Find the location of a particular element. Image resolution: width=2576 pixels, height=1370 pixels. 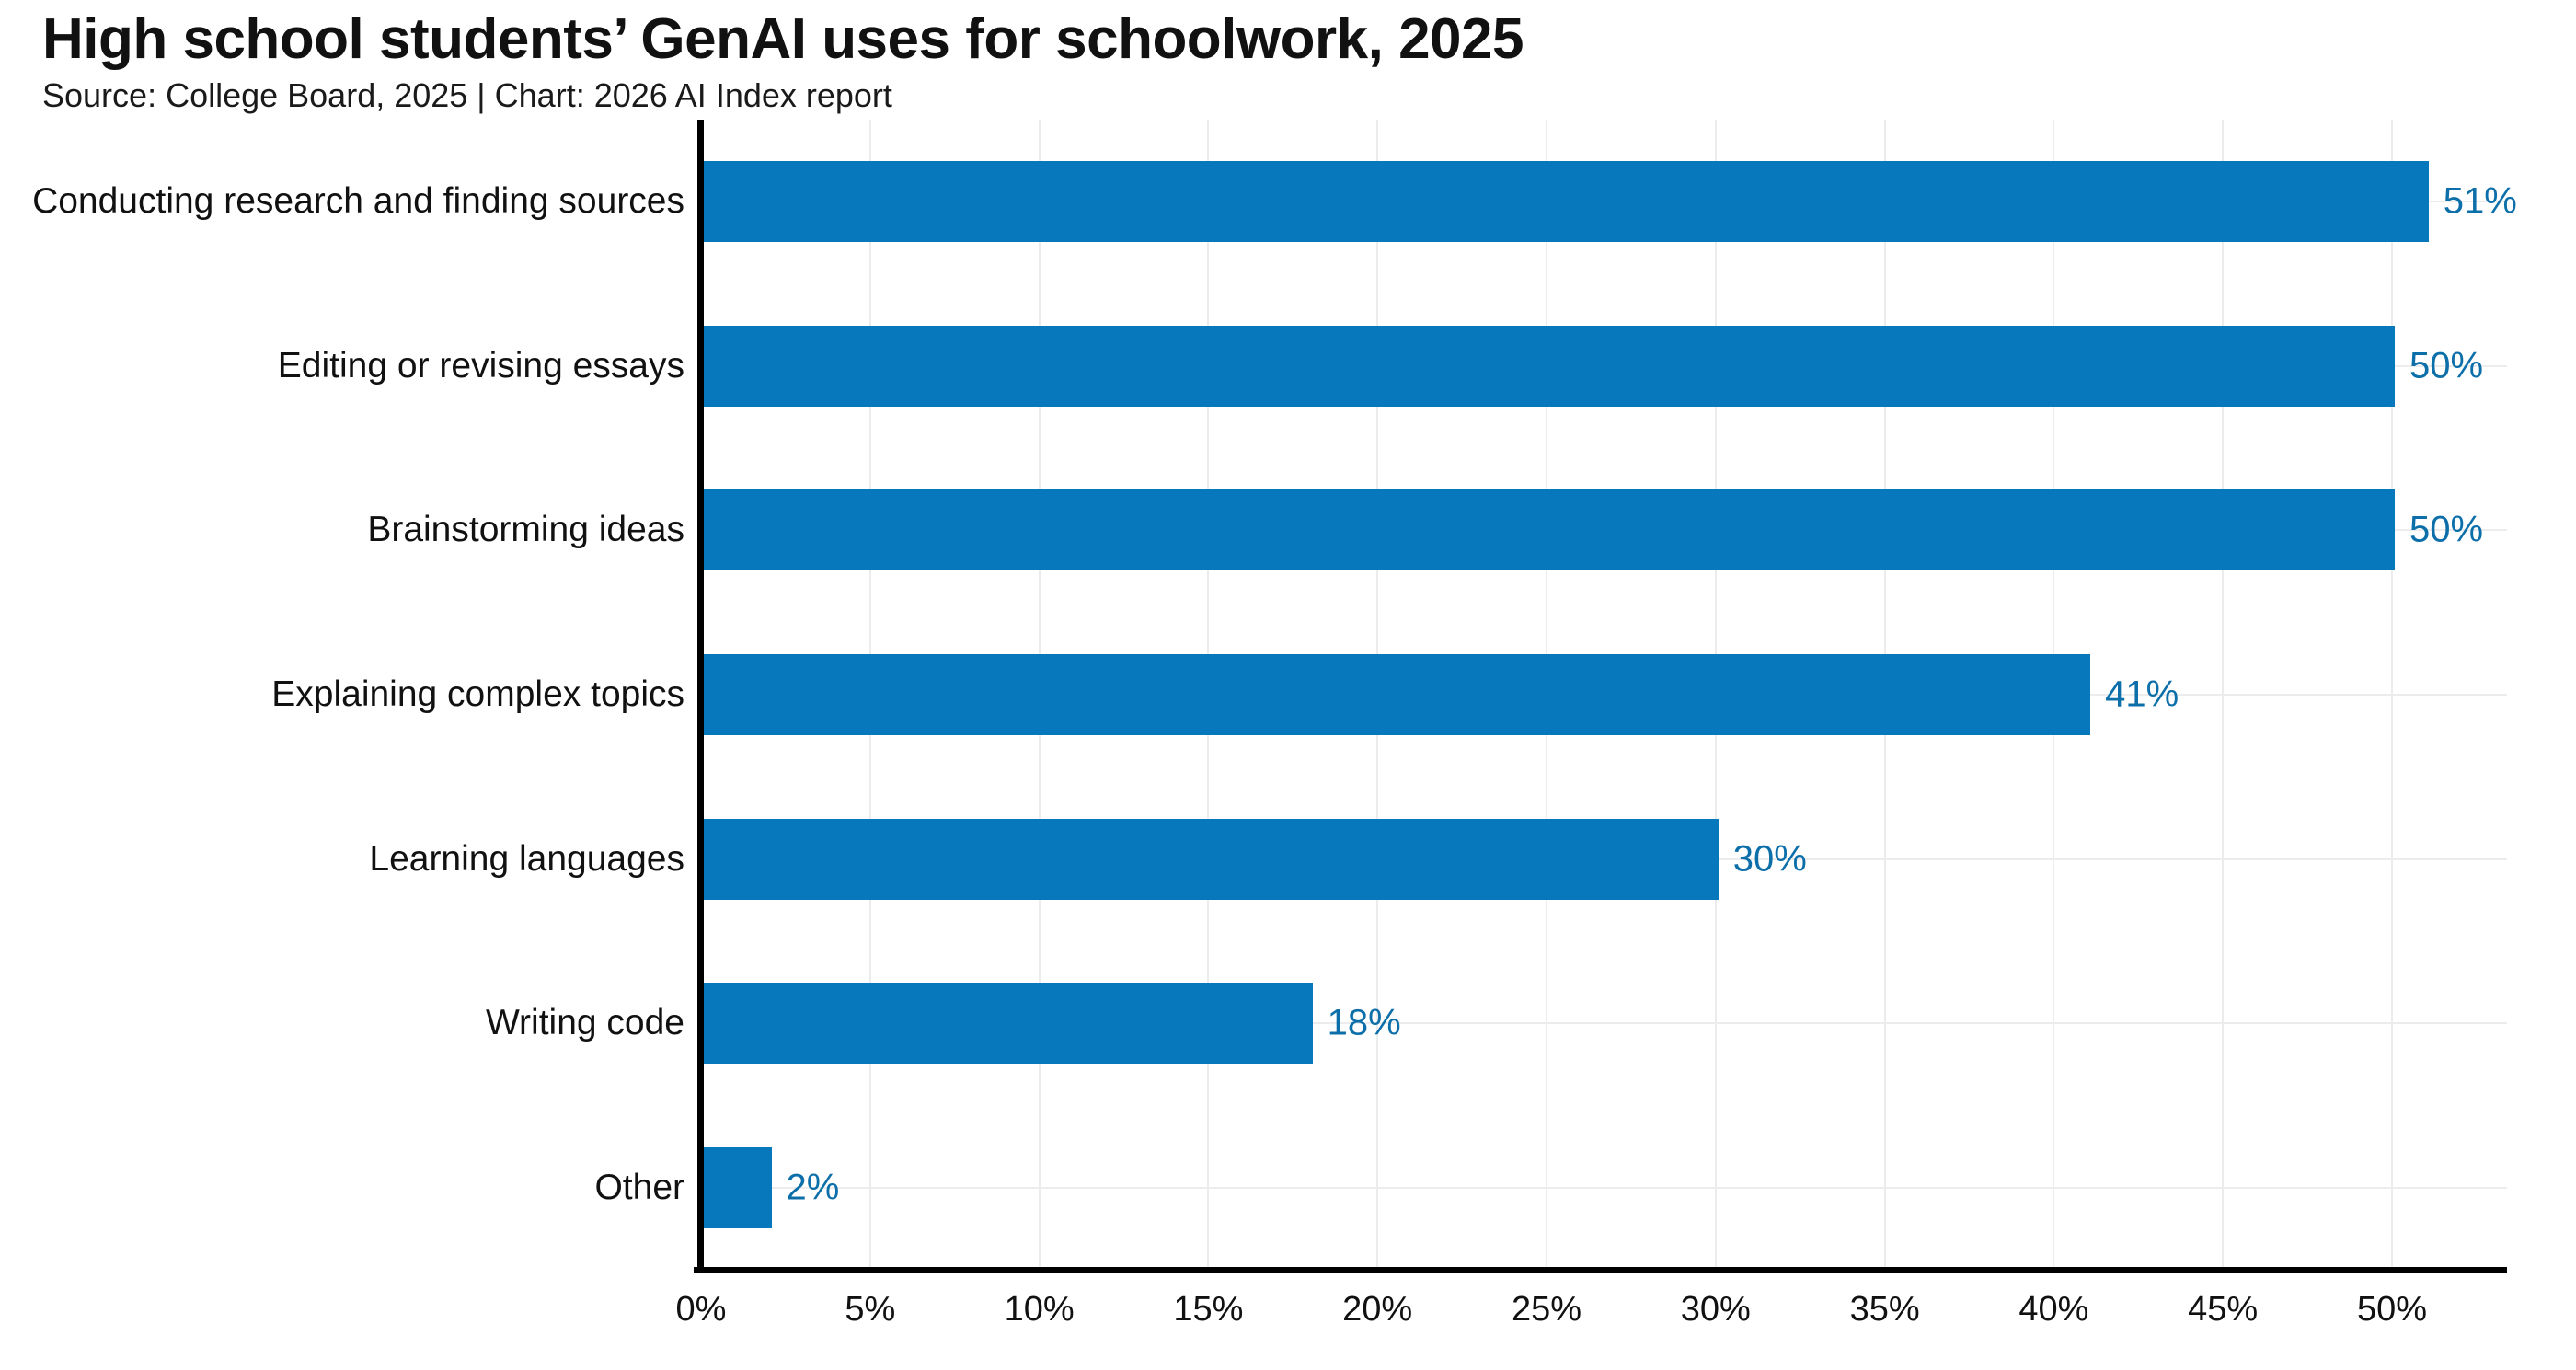

category-label: Conducting research and finding sources is located at coordinates (358, 202).